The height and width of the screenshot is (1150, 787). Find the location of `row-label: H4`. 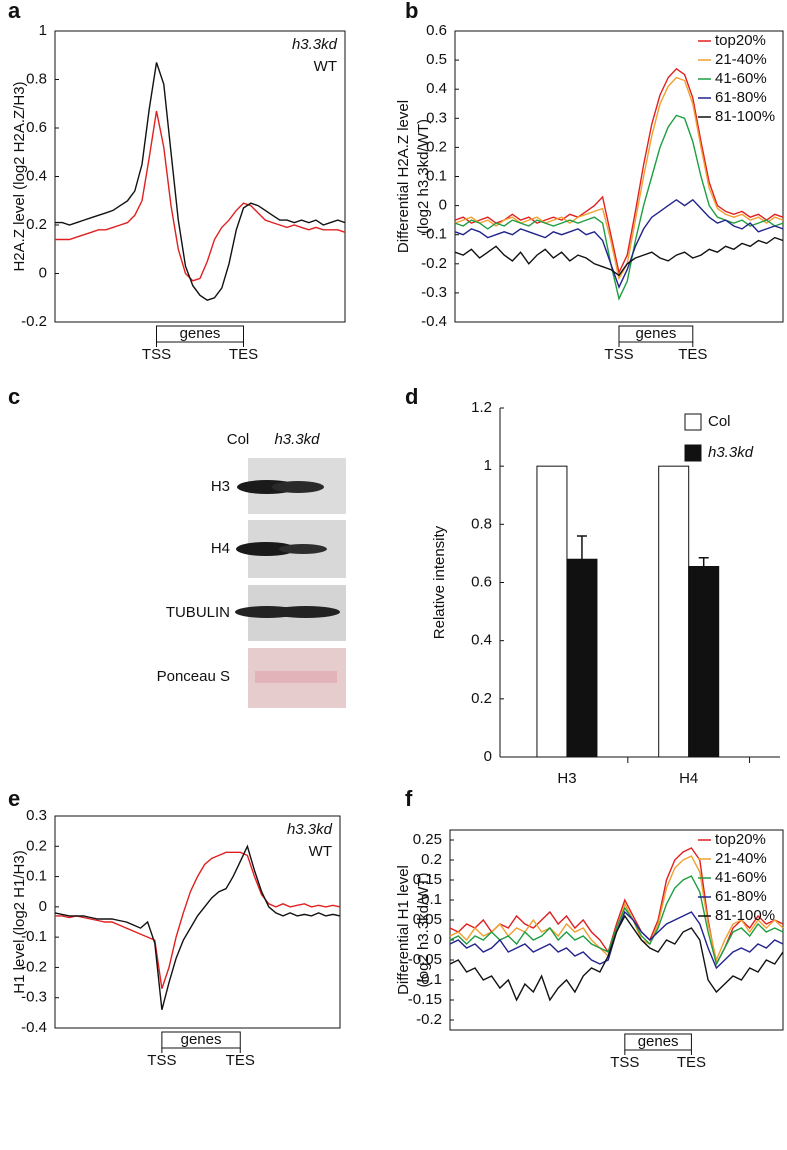

row-label: H4 is located at coordinates (220, 548).